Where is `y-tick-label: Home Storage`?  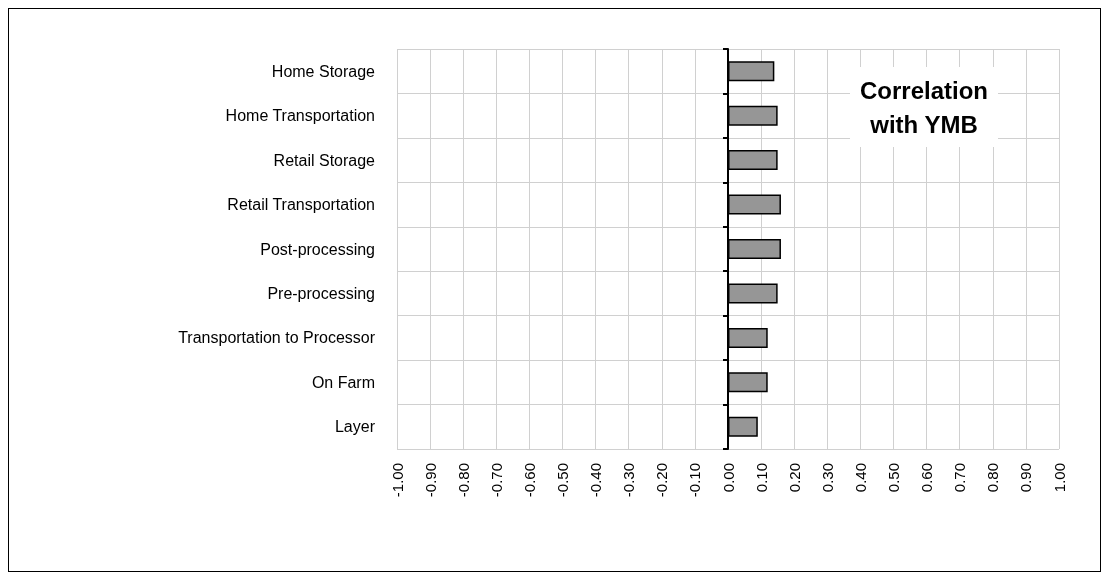 y-tick-label: Home Storage is located at coordinates (323, 71).